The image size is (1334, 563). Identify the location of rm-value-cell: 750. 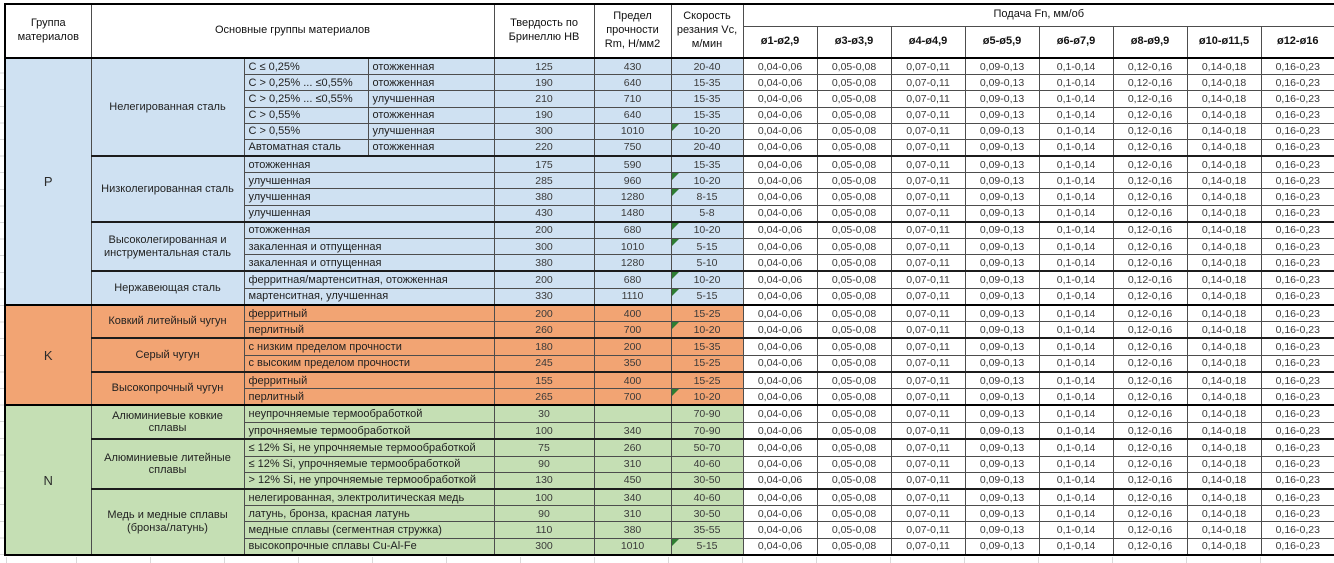
(632, 147).